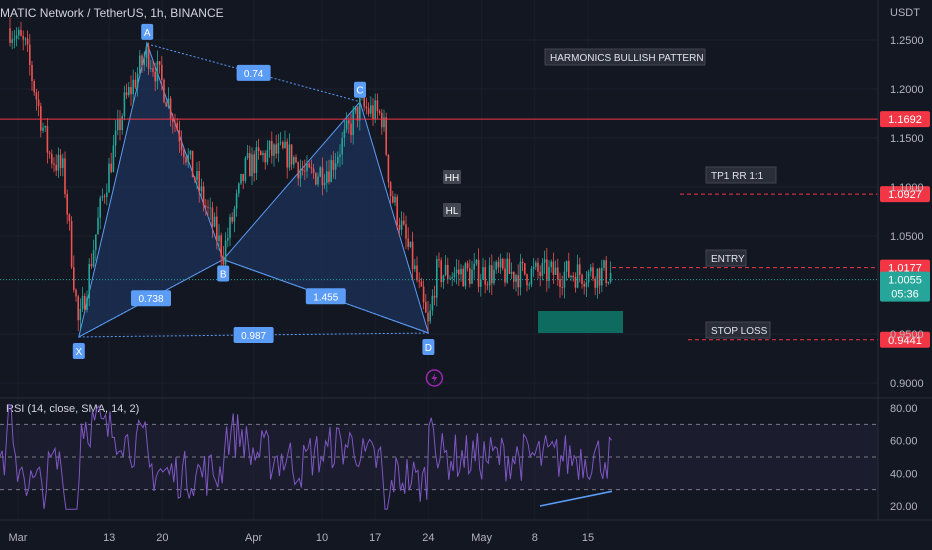 This screenshot has width=932, height=550. I want to click on tp1-price-badge, so click(905, 194).